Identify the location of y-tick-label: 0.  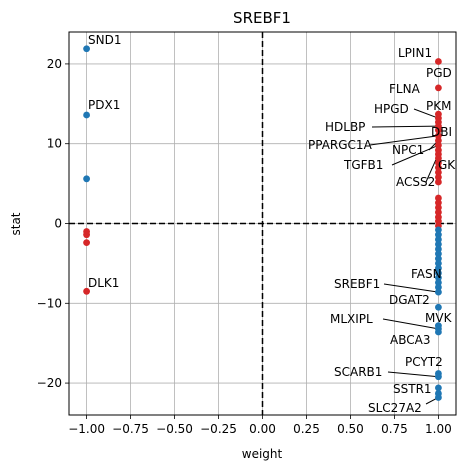
(58, 224).